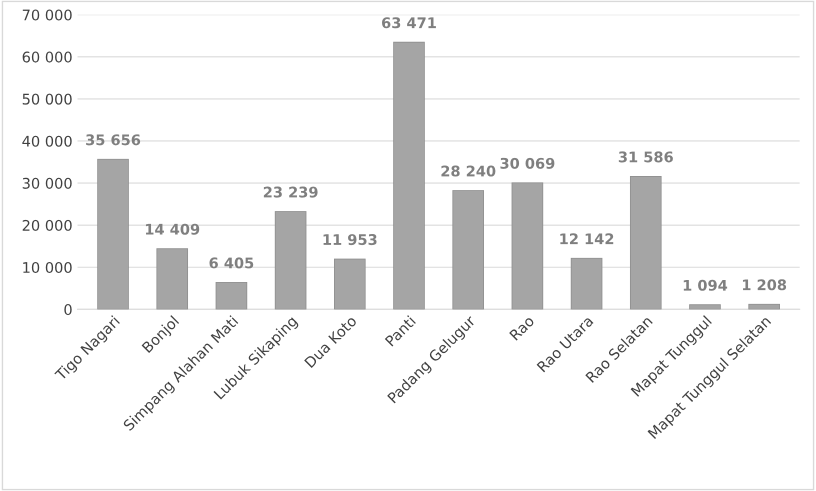 This screenshot has height=491, width=816. I want to click on data-label: 30 069, so click(527, 163).